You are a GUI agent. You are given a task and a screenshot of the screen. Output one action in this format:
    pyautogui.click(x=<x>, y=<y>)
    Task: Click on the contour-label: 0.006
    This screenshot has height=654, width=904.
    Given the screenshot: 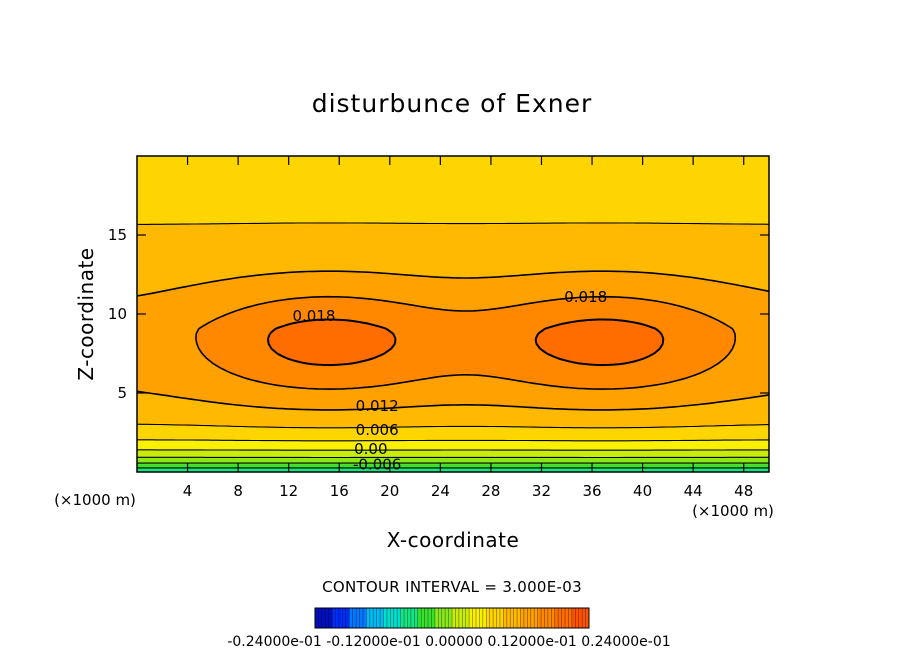 What is the action you would take?
    pyautogui.click(x=377, y=430)
    